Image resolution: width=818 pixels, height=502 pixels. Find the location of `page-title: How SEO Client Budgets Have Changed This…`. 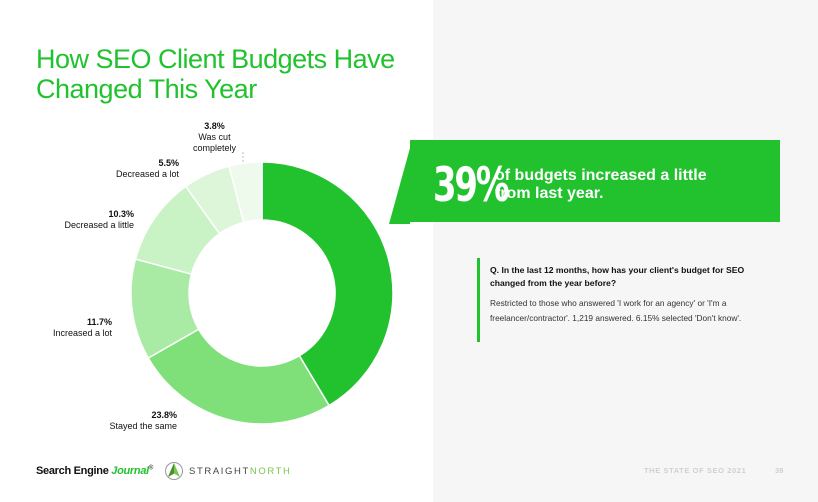

page-title: How SEO Client Budgets Have Changed This… is located at coordinates (215, 74).